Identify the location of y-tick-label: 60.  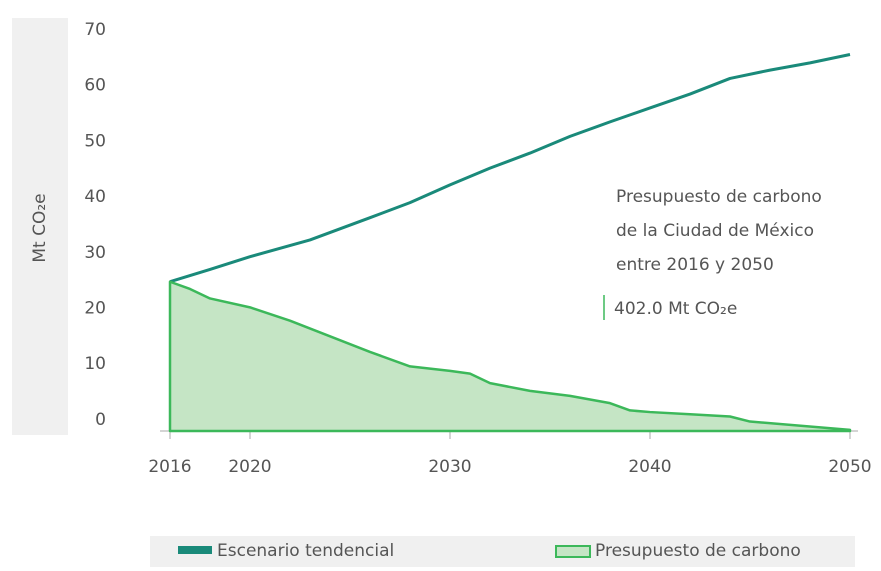
(95, 86).